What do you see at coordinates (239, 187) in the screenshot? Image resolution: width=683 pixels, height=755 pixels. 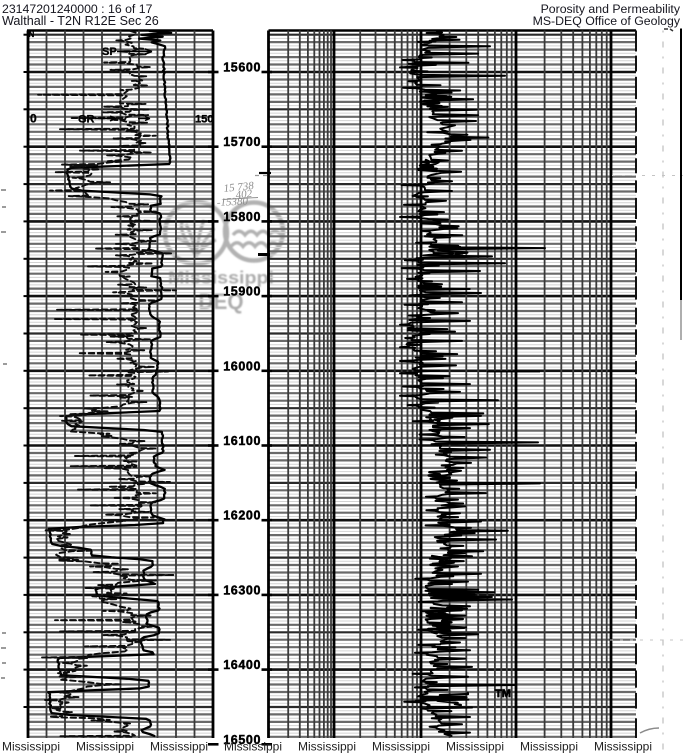 I see `svg-text: 15 738` at bounding box center [239, 187].